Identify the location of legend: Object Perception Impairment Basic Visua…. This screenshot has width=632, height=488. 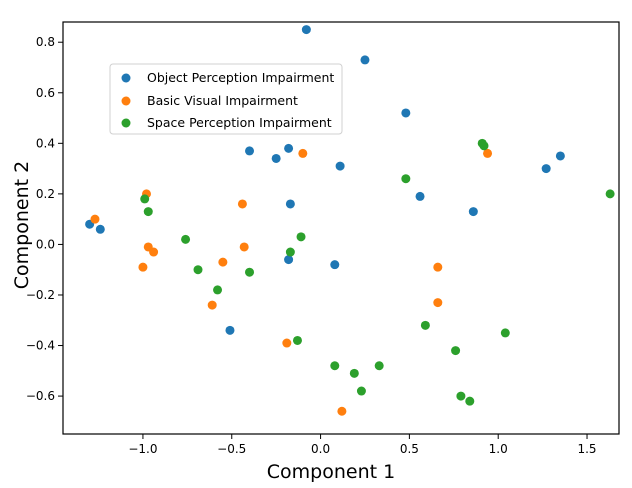
(226, 99).